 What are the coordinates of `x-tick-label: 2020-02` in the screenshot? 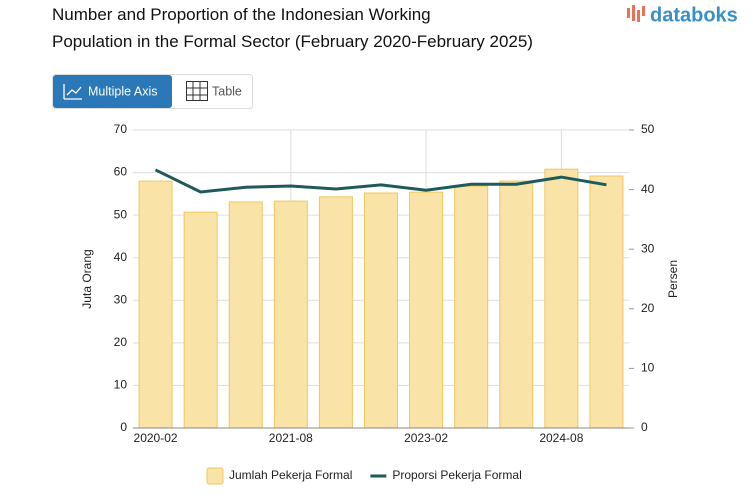 It's located at (156, 438).